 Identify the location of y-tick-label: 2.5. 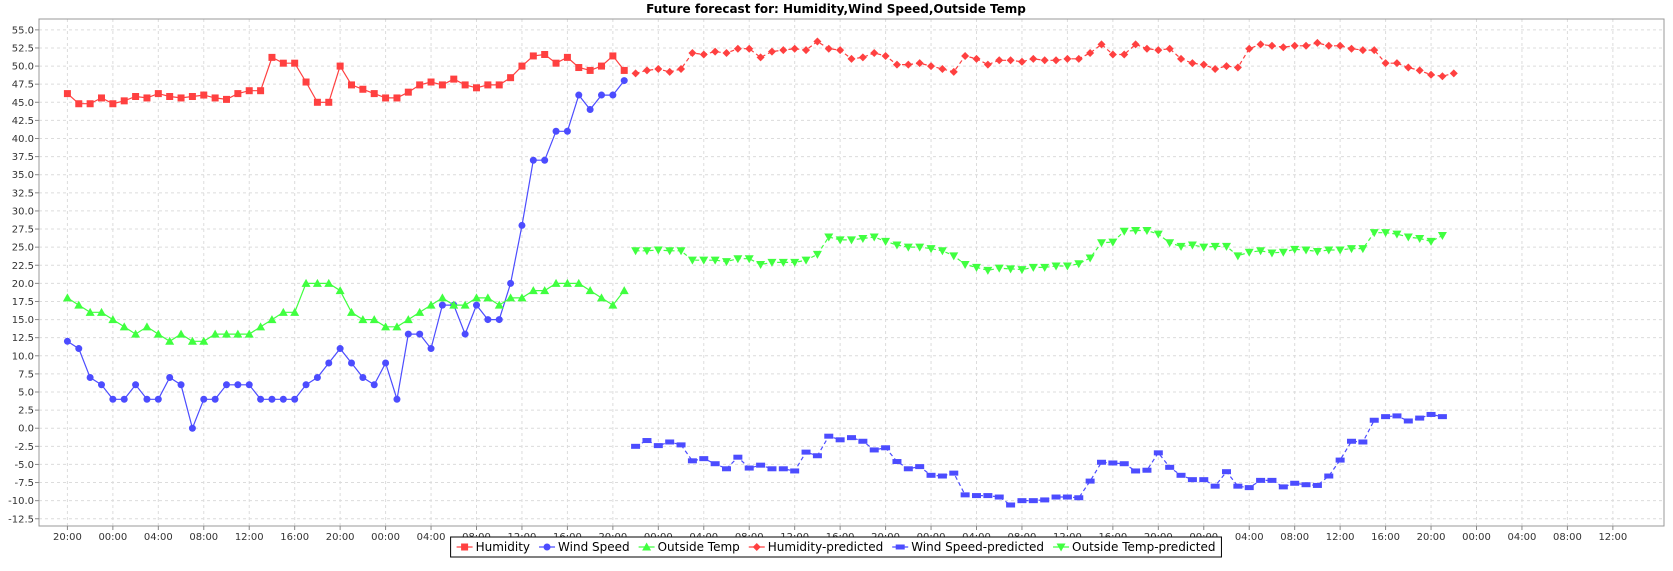
(26, 411).